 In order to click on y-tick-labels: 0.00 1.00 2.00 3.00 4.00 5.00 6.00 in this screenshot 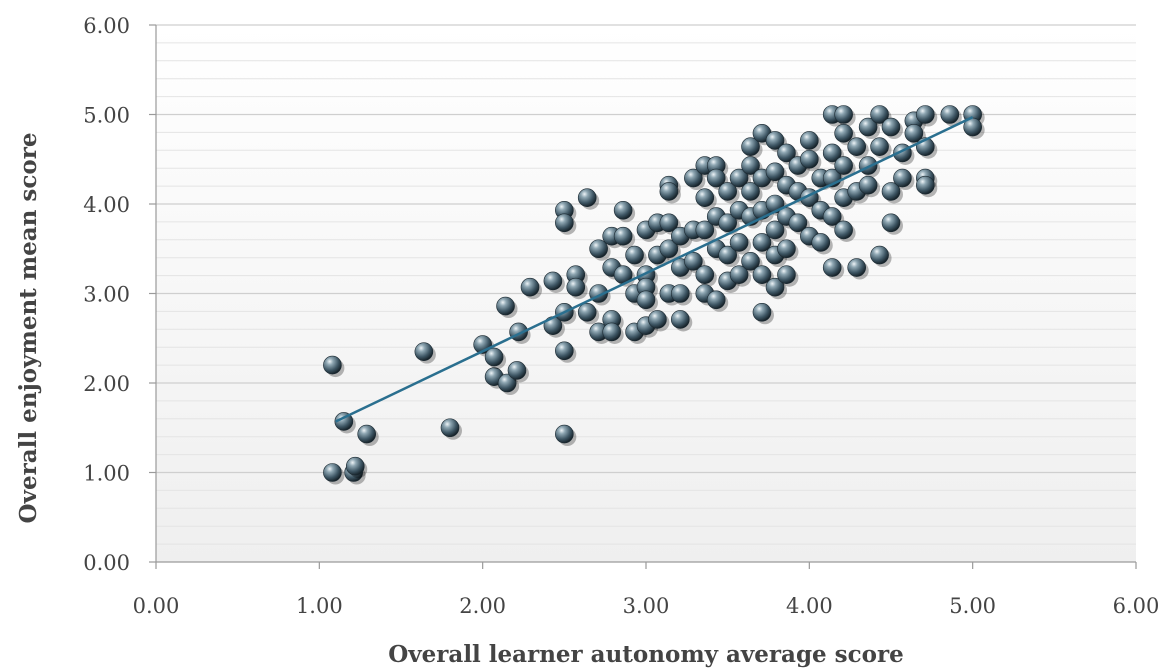, I will do `click(119, 294)`.